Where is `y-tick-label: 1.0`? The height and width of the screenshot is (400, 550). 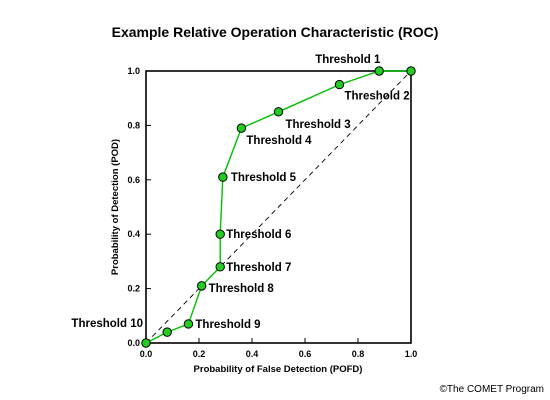 y-tick-label: 1.0 is located at coordinates (133, 71).